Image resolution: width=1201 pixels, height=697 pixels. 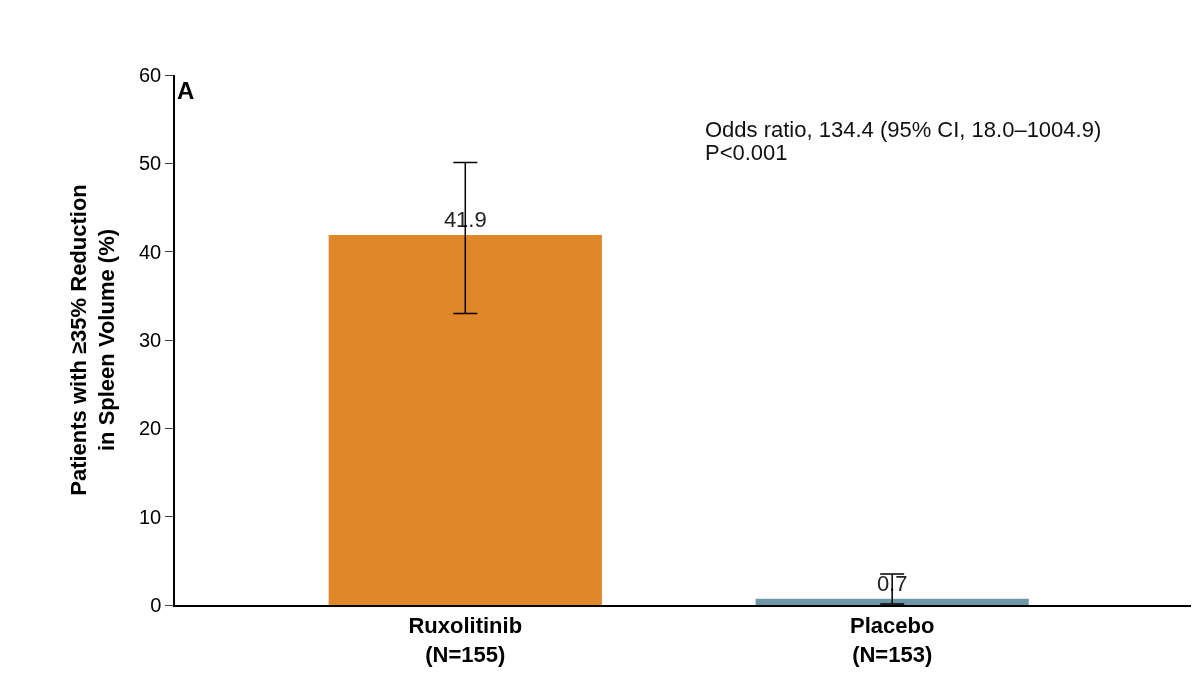 I want to click on annotation: P<0.001, so click(x=746, y=152).